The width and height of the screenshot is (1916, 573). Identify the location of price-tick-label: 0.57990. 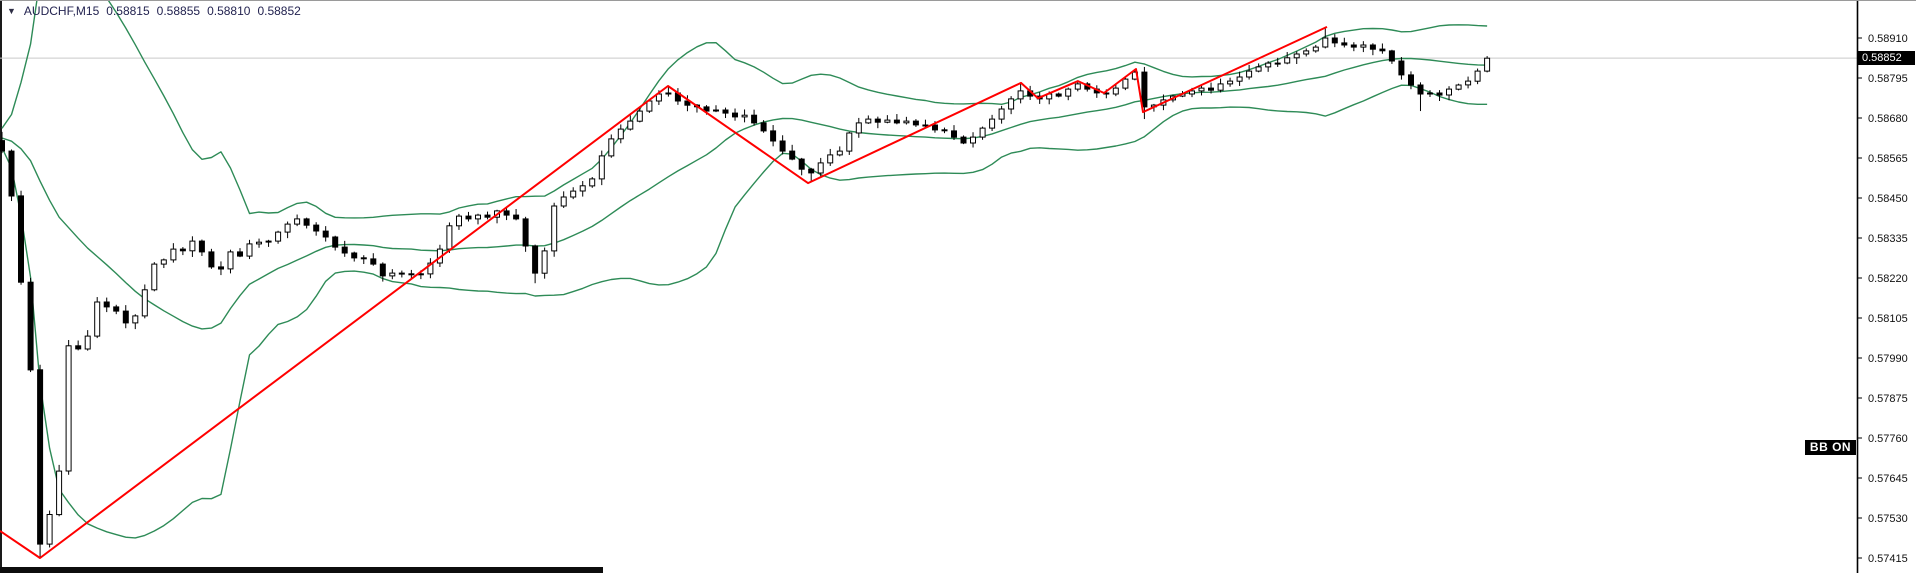
(1888, 359).